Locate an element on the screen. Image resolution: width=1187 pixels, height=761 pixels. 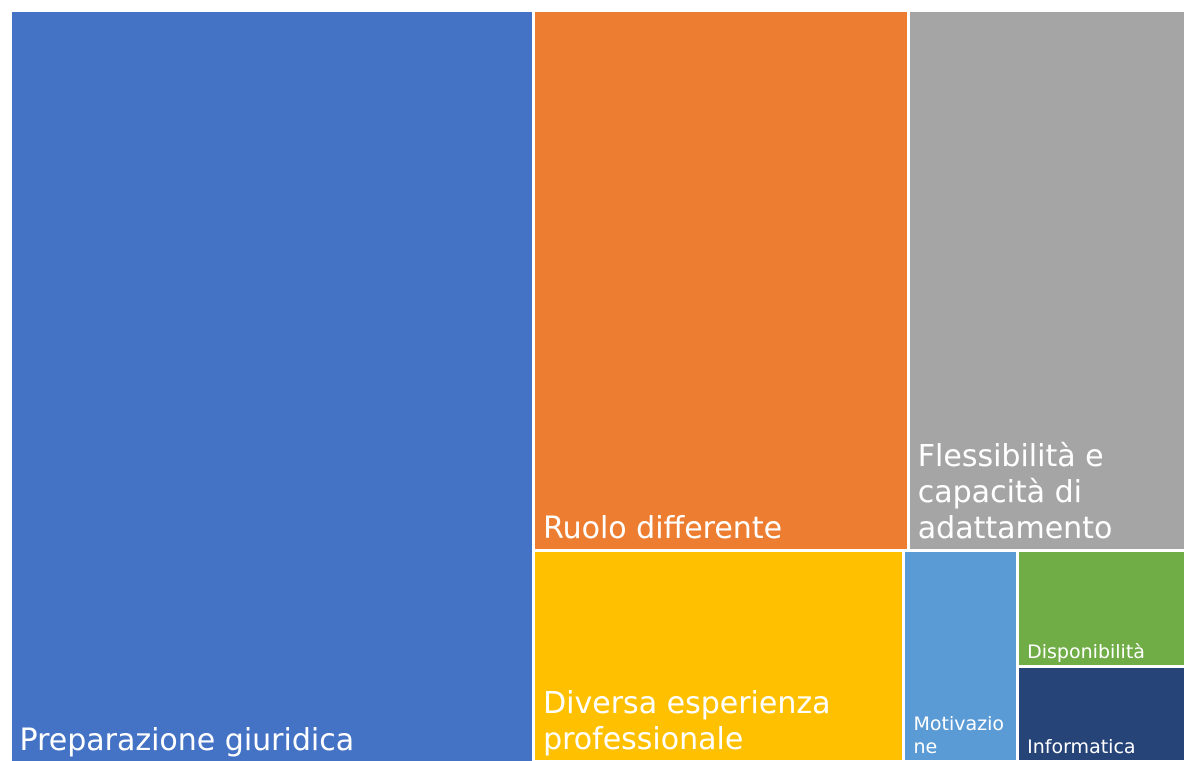
tile-label: Ruolo differente is located at coordinates (663, 529).